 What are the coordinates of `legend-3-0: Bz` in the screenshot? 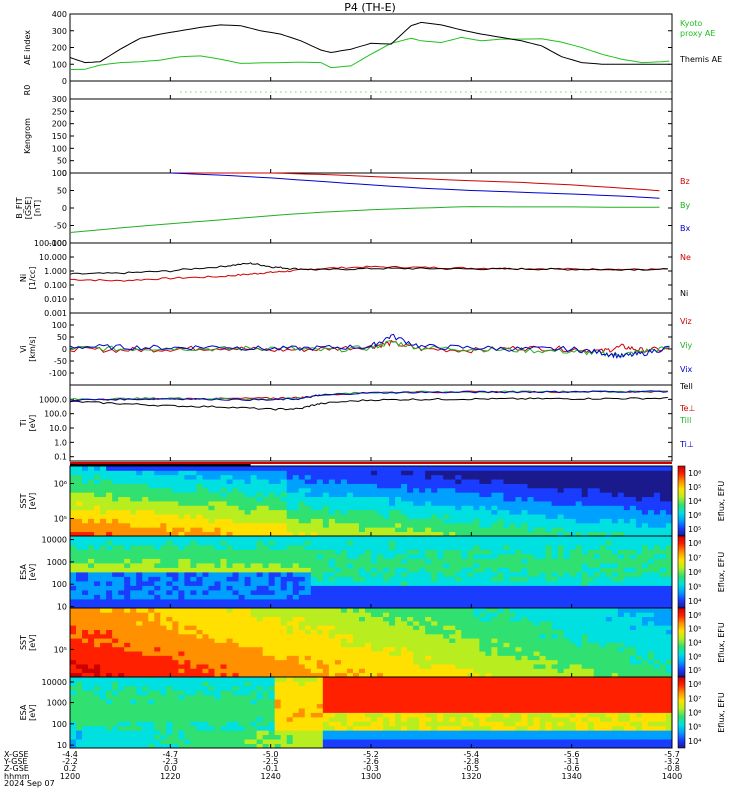 It's located at (685, 181).